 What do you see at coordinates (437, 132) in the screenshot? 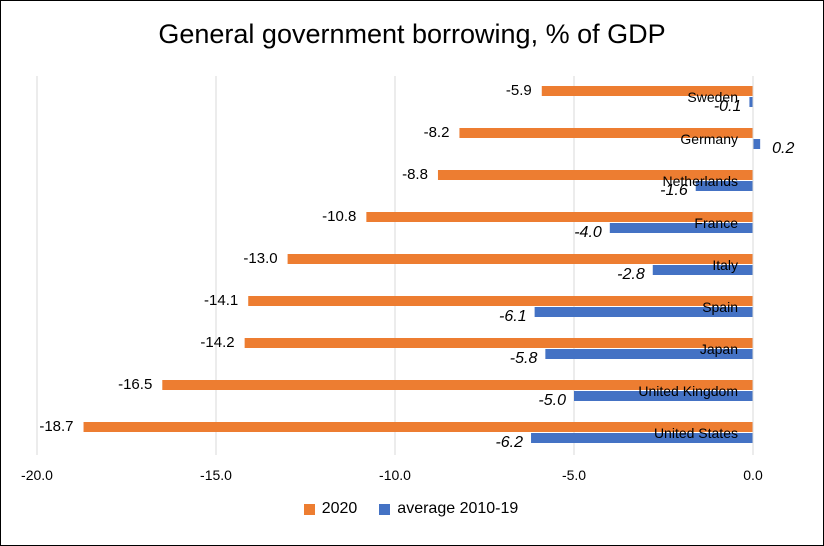
I see `data-label-2020: -8.2` at bounding box center [437, 132].